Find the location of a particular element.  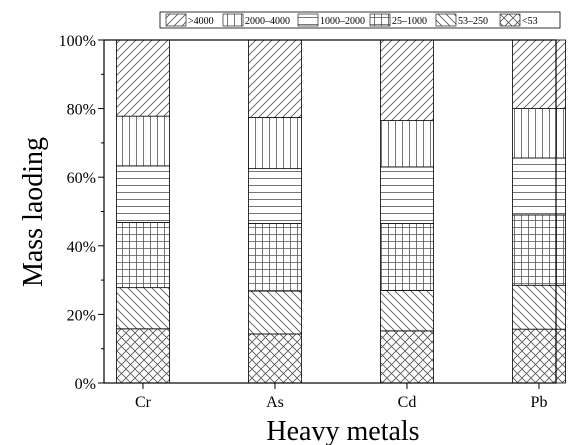

legend-label-2000-4000: 2000–4000 is located at coordinates (267, 21).